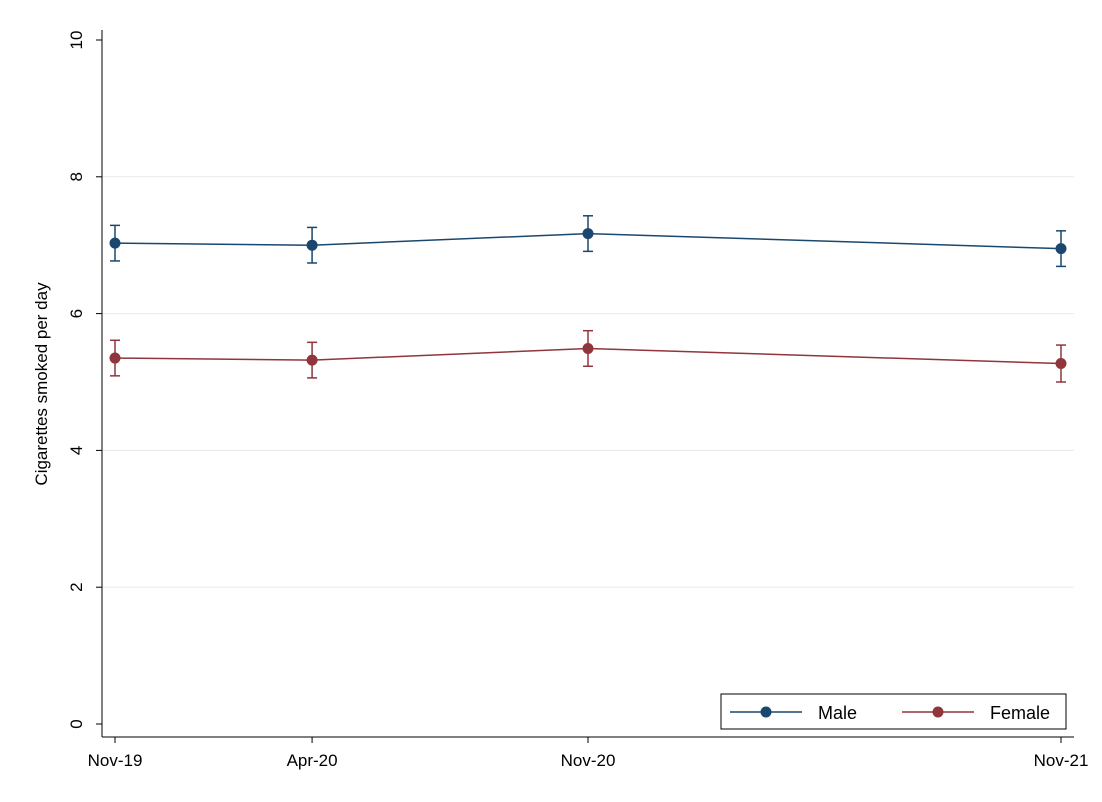 This screenshot has width=1102, height=802. What do you see at coordinates (76, 586) in the screenshot?
I see `y-tick-label: 2` at bounding box center [76, 586].